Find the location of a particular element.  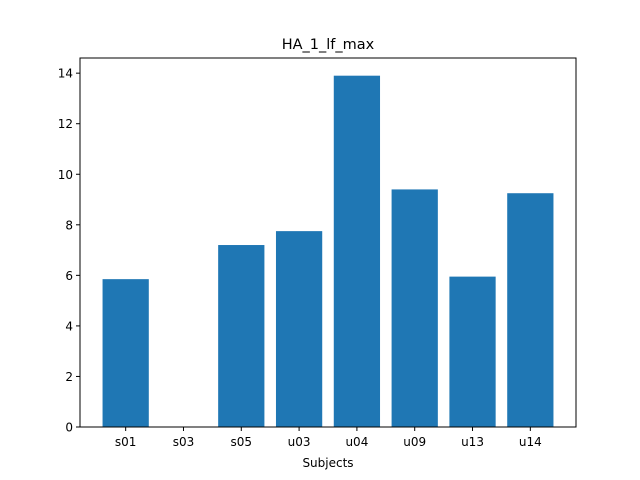

x-tick-label-u03: u03 is located at coordinates (299, 442).